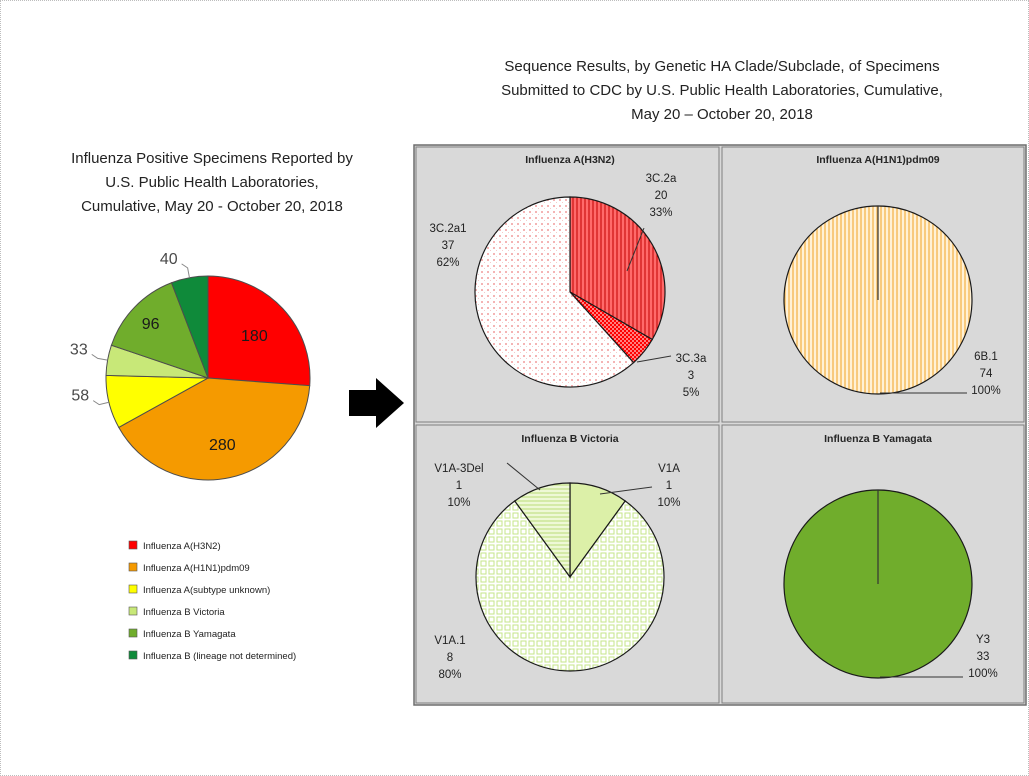 The width and height of the screenshot is (1029, 776). I want to click on legend-label-influenza-b-yamagata: Influenza B Yamagata, so click(189, 634).